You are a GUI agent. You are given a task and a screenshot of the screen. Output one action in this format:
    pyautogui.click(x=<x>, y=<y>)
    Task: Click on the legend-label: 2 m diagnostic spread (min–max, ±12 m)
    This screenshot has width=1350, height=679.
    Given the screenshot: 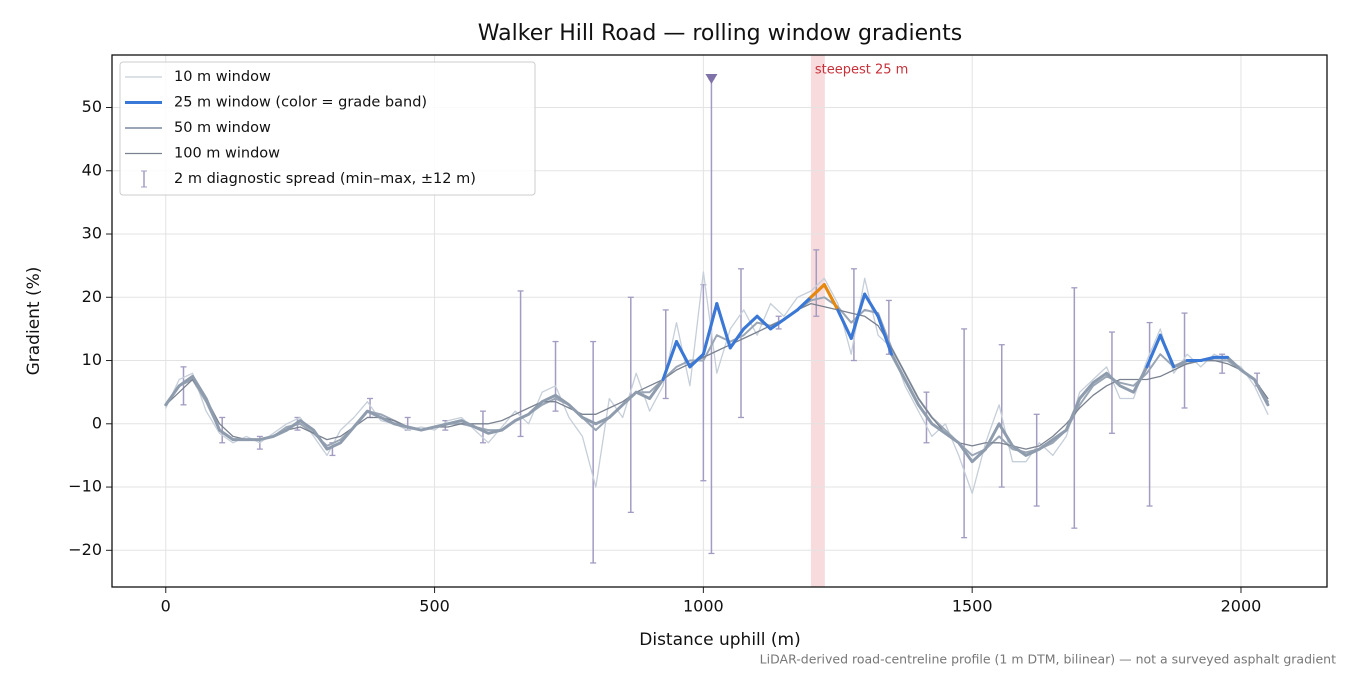 What is the action you would take?
    pyautogui.click(x=325, y=179)
    